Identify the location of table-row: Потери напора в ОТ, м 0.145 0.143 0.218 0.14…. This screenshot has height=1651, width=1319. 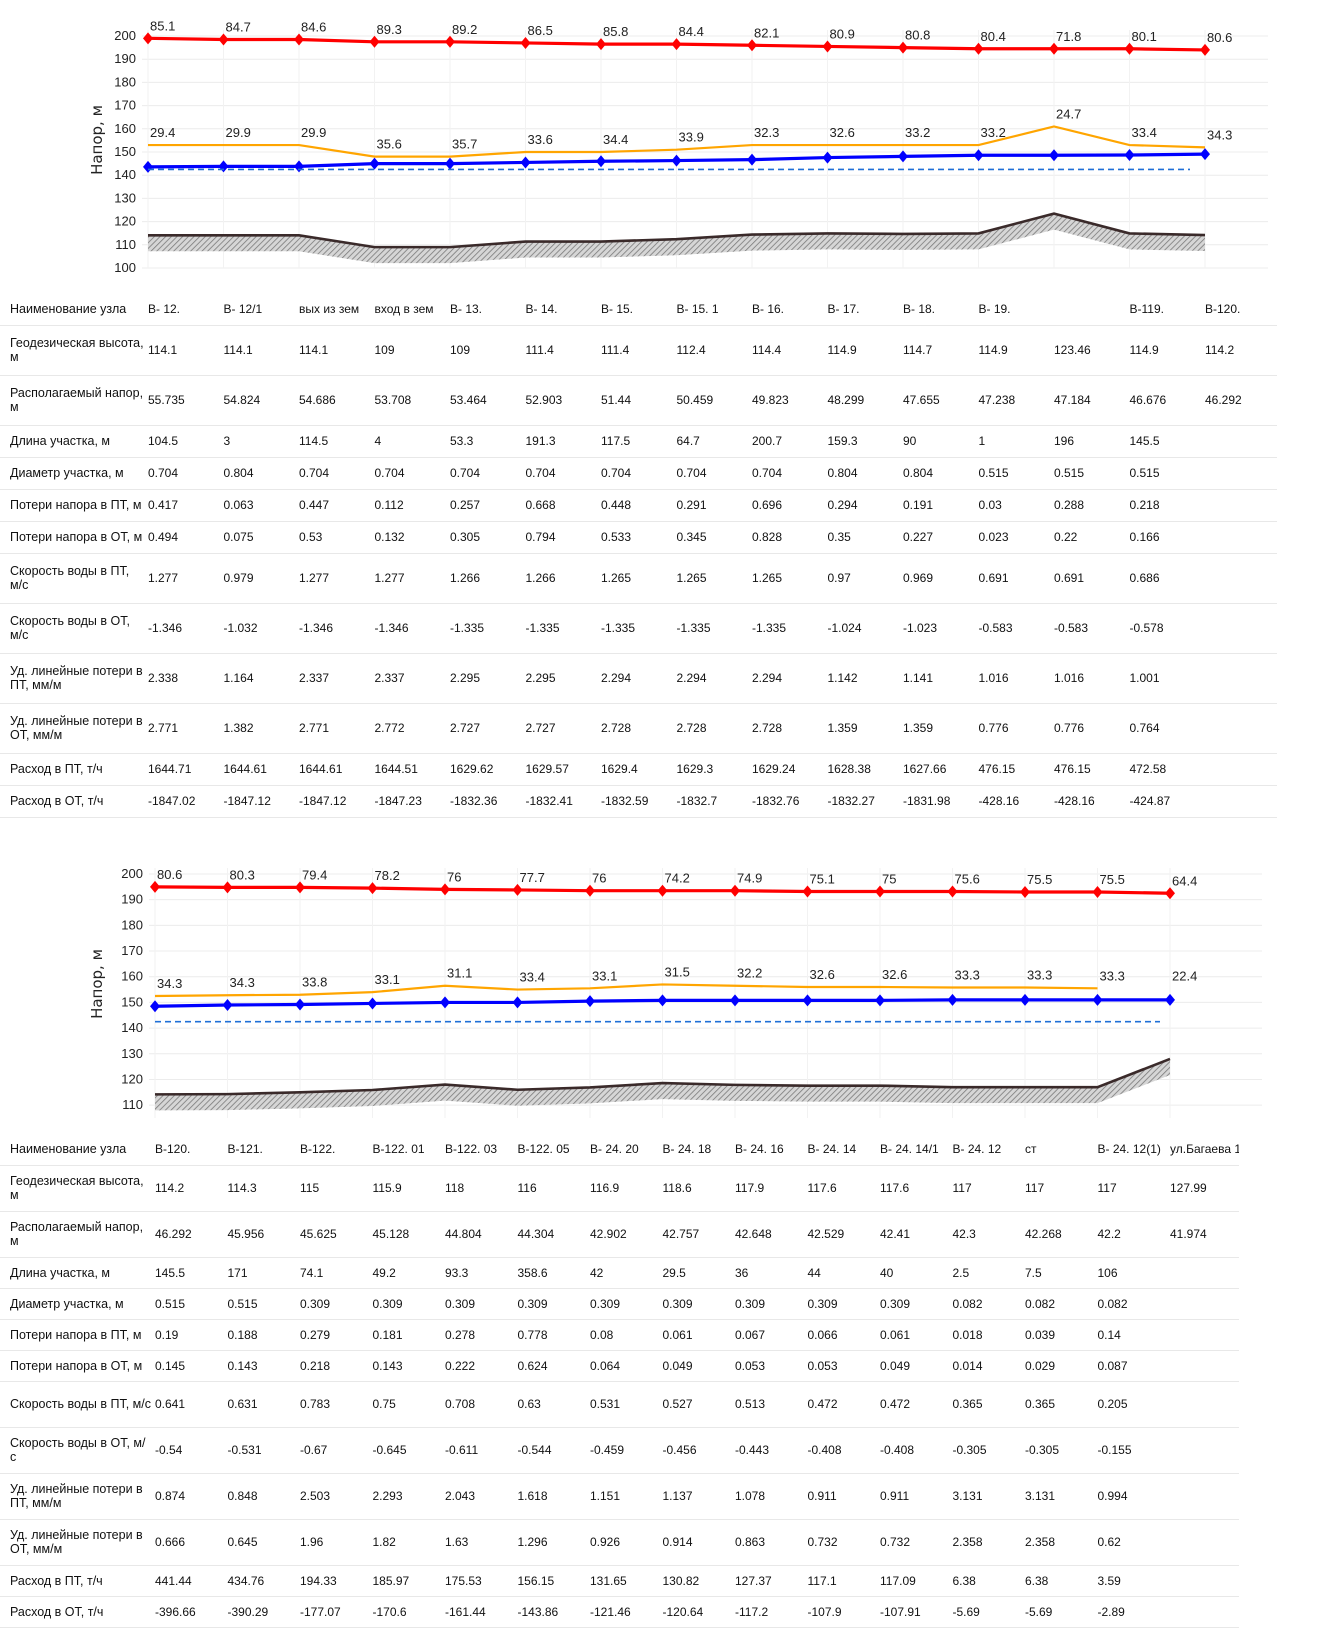
(619, 1366).